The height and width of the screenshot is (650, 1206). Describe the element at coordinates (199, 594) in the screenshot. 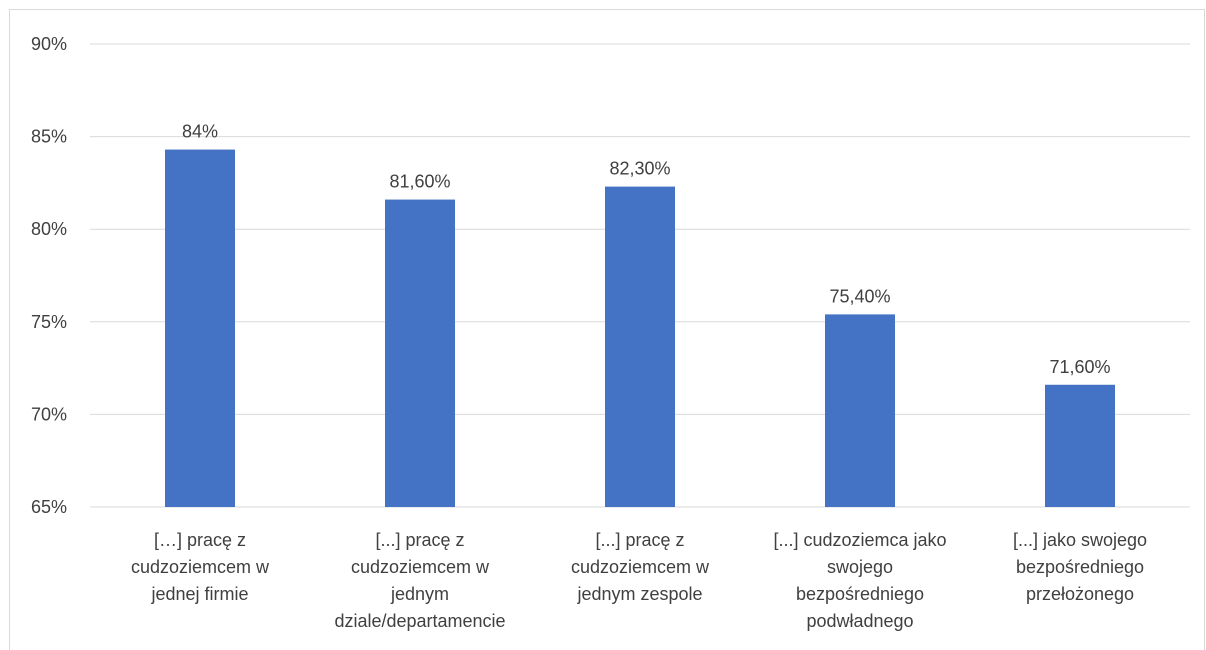

I see `category-label-line: jednej firmie` at that location.